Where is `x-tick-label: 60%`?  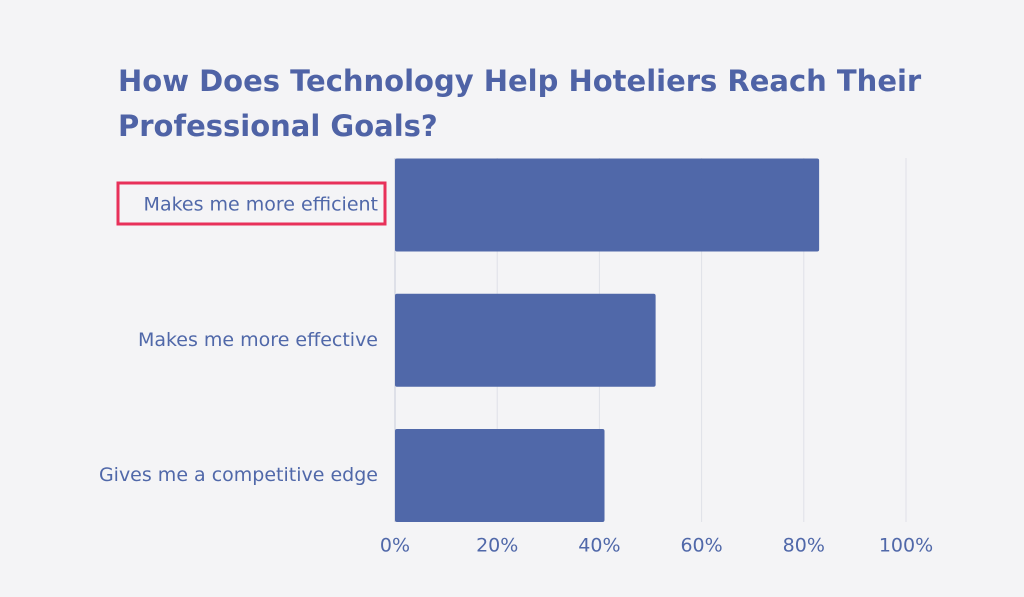
x-tick-label: 60% is located at coordinates (701, 546).